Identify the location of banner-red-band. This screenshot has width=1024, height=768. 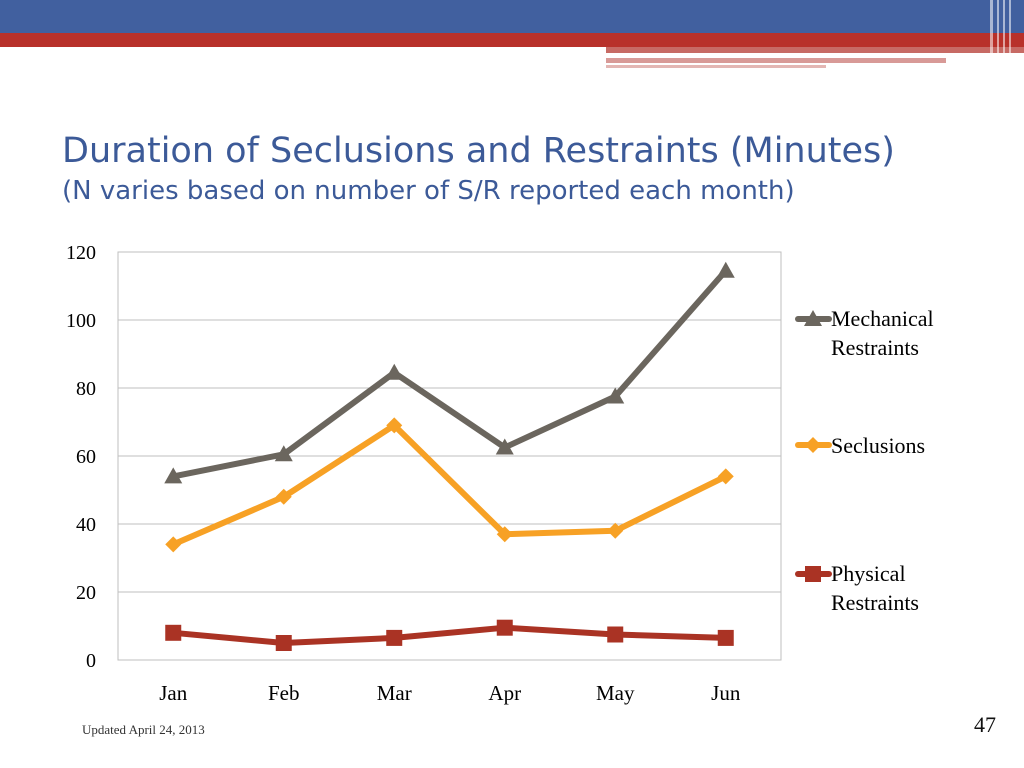
(512, 40).